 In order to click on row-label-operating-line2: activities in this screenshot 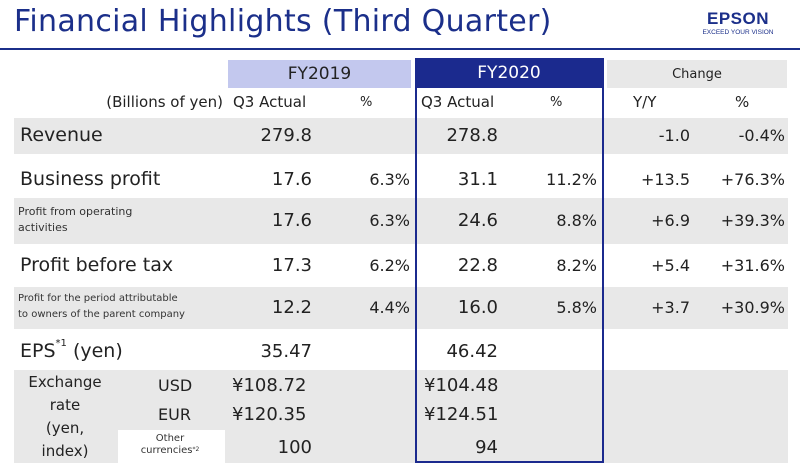, I will do `click(43, 227)`.